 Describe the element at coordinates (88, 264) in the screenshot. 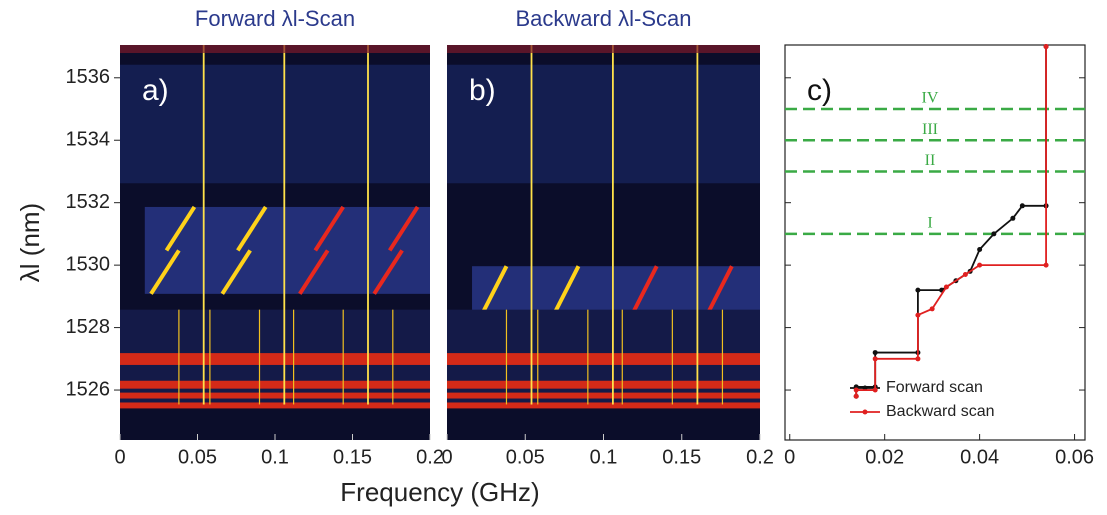

I see `y-tick-label: 1530` at that location.